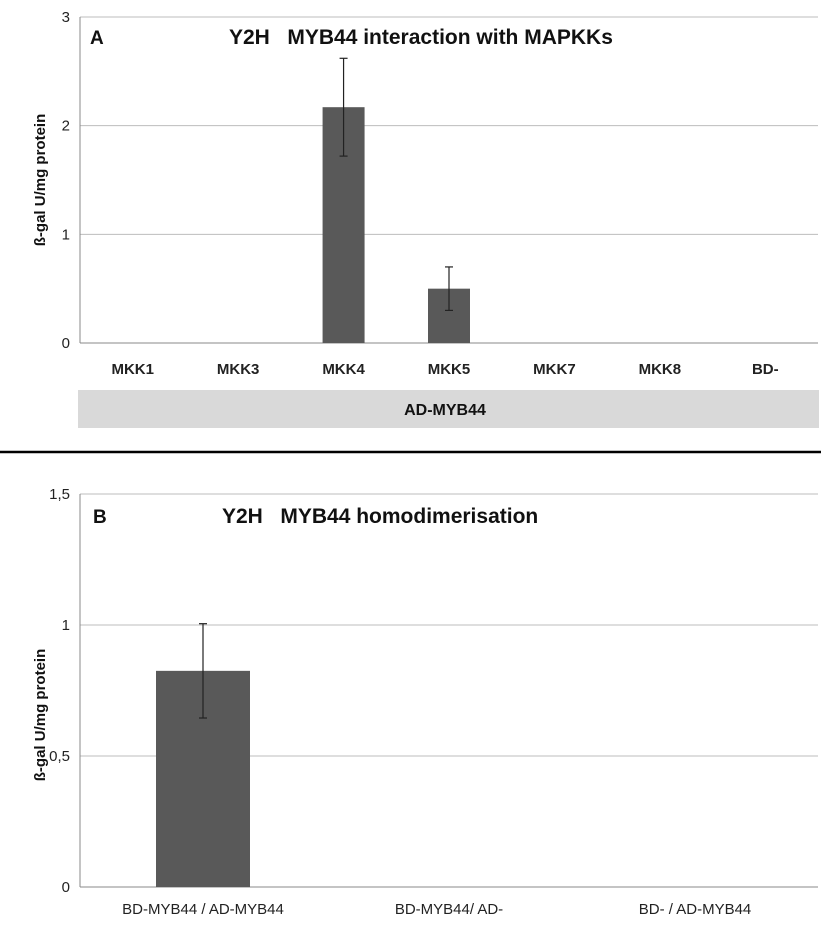  Describe the element at coordinates (695, 909) in the screenshot. I see `category-label: BD- / AD-MYB44` at that location.